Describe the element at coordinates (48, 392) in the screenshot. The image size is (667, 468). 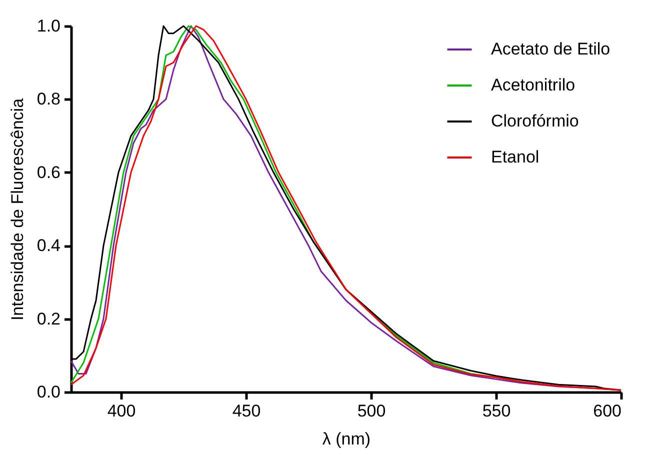
I see `y-tick-label: 0.0` at that location.